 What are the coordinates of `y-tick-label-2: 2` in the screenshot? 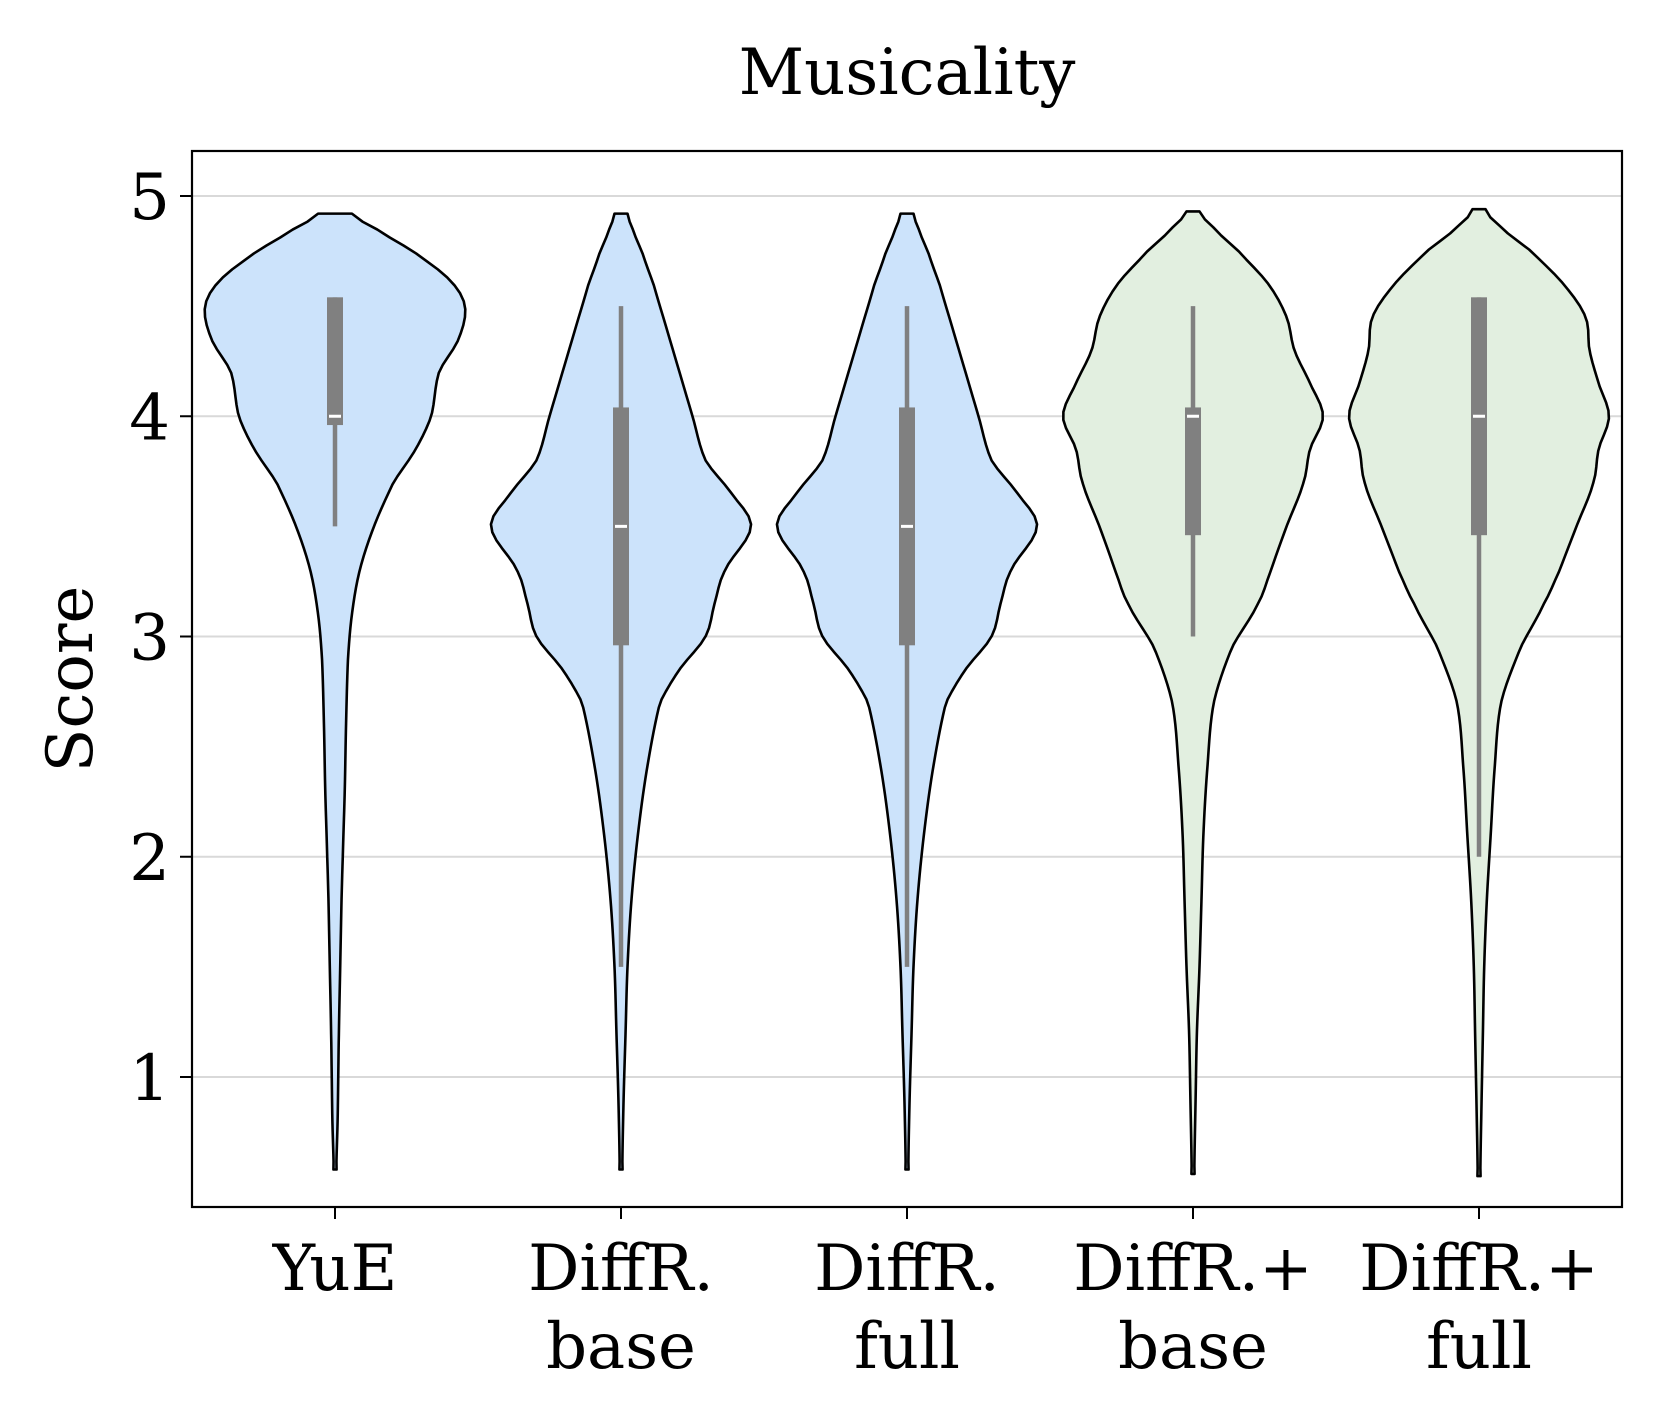 It's located at (149, 859).